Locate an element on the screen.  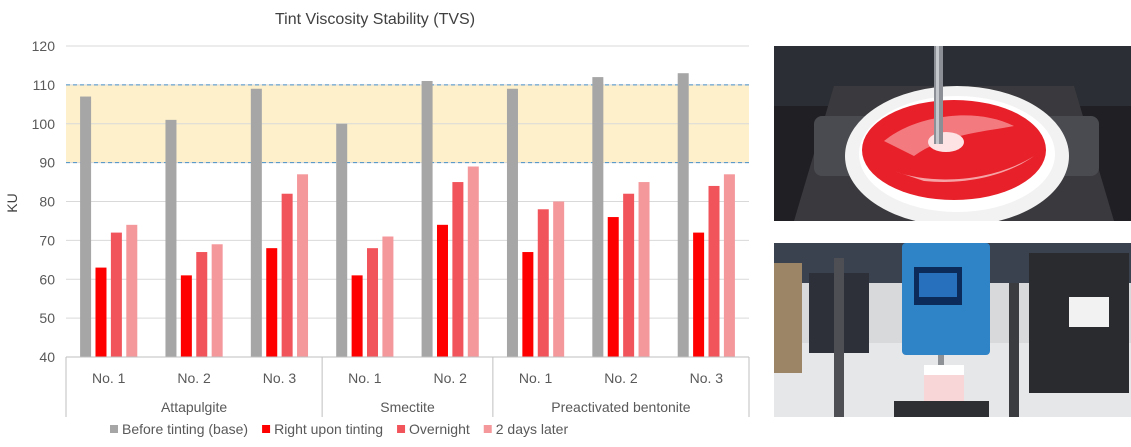
y-tick-label: 60 is located at coordinates (47, 279).